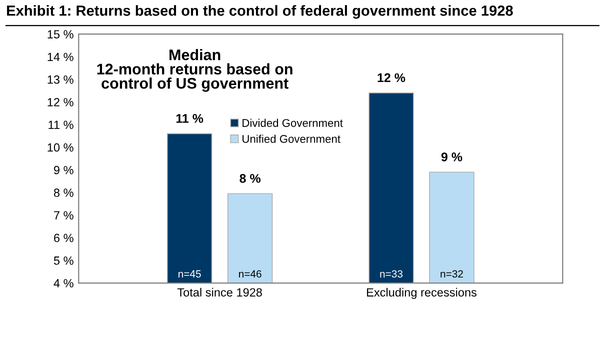 This screenshot has width=605, height=341. I want to click on y-tick-label: 12 %, so click(61, 102).